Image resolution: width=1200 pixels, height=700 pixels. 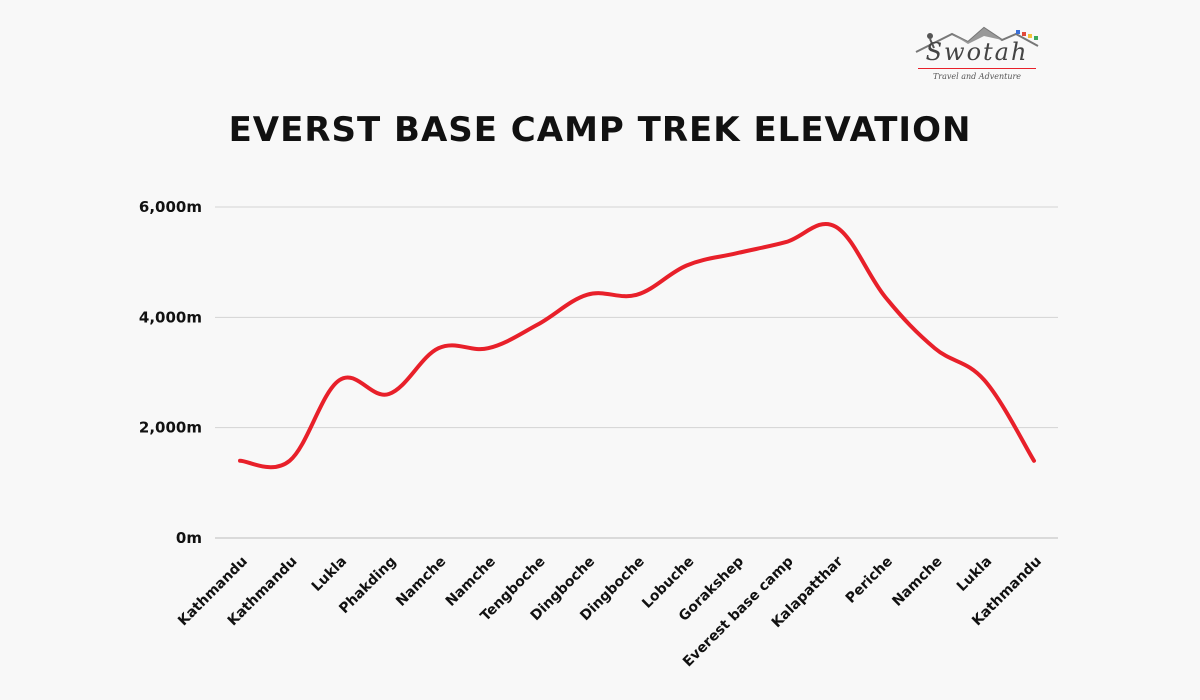 I want to click on y-tick-label: 2,000m, so click(x=170, y=428).